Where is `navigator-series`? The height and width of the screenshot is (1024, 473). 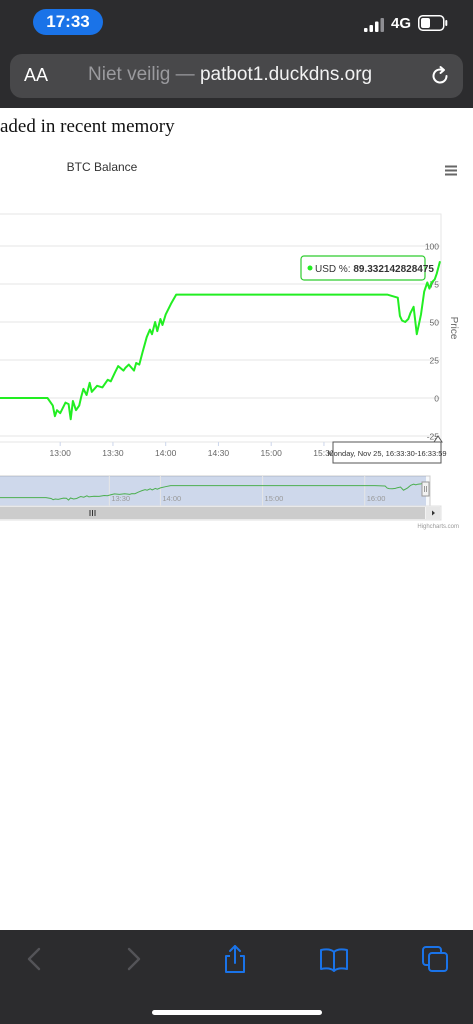
navigator-series is located at coordinates (213, 491).